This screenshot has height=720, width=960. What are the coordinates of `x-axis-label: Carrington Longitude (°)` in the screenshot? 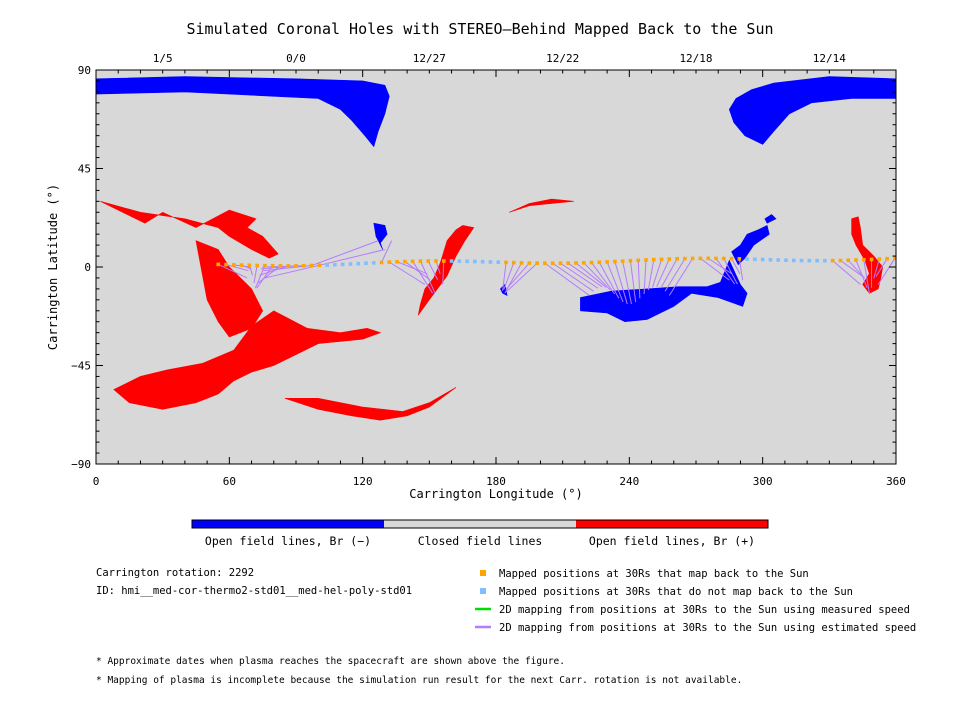 It's located at (495, 494).